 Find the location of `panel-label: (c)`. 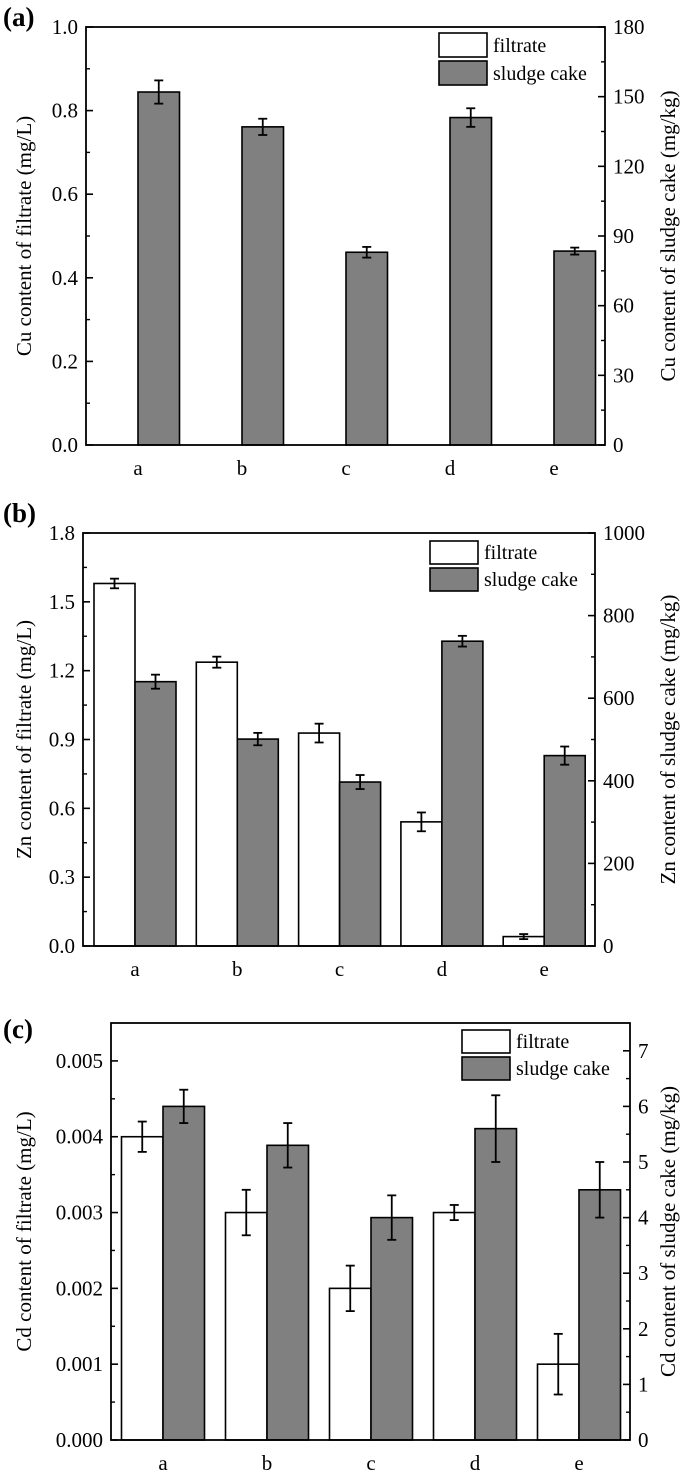

panel-label: (c) is located at coordinates (18, 1029).